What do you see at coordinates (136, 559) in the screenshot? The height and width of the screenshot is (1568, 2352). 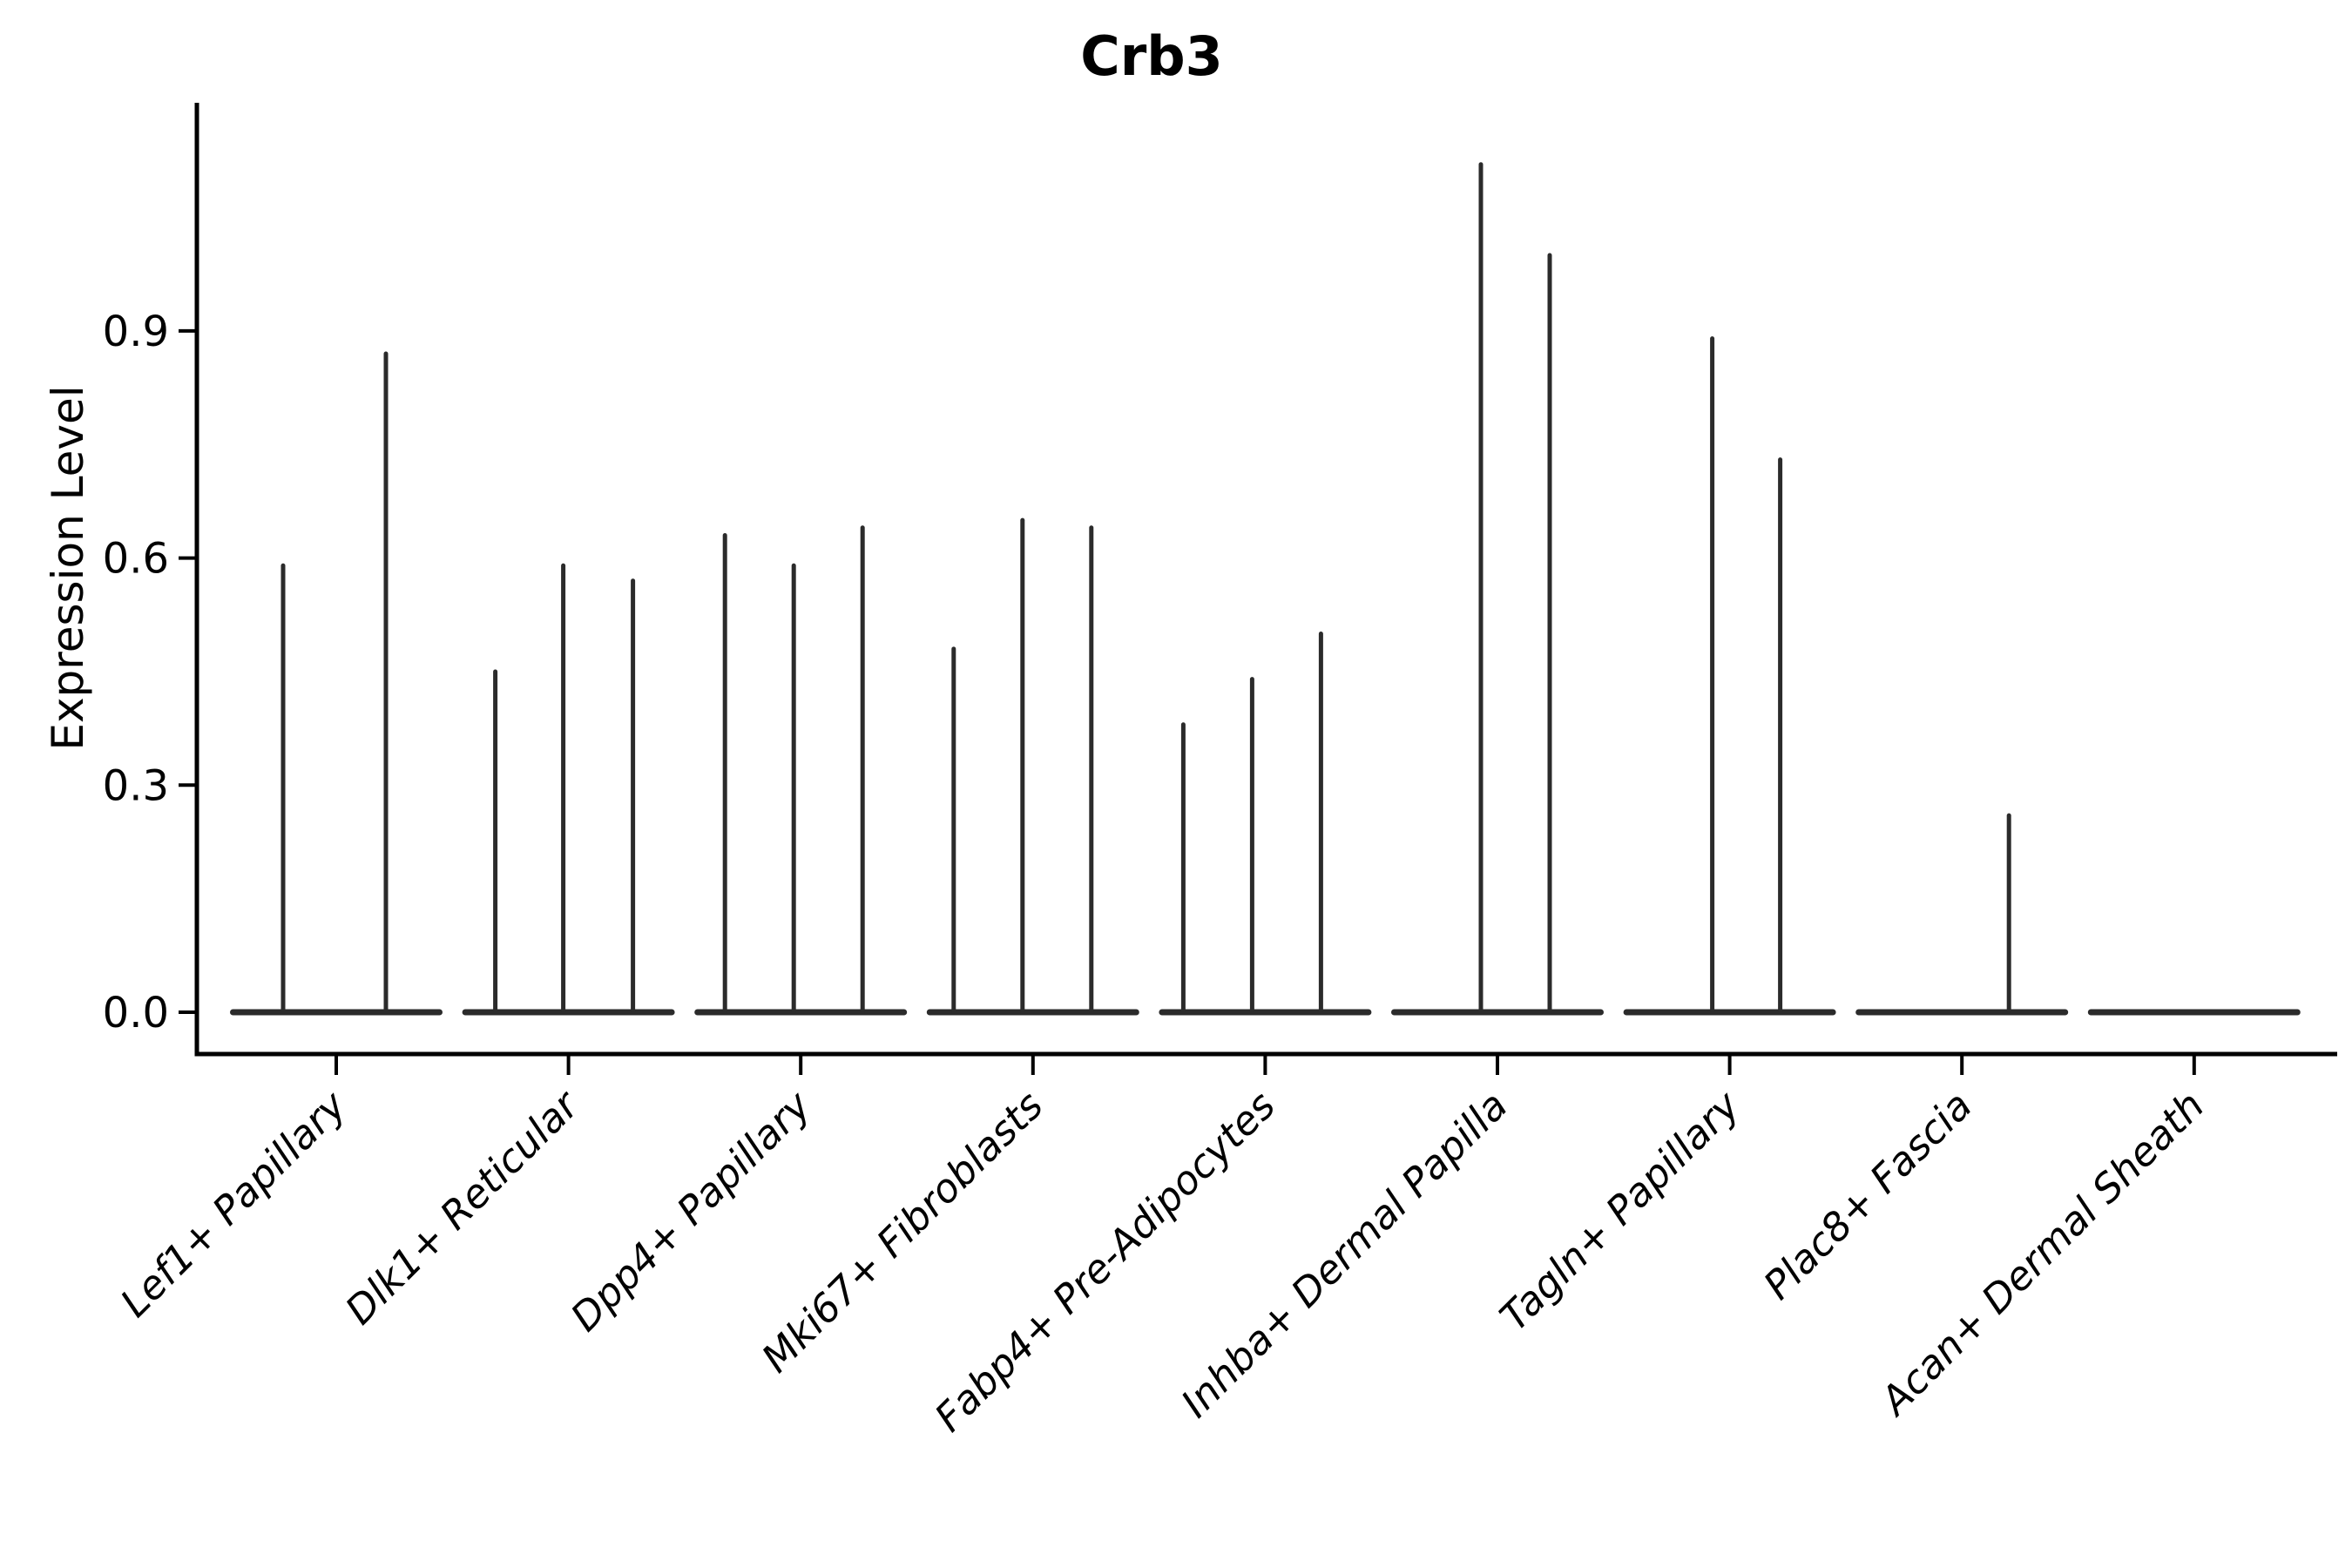 I see `y-tick-label: 0.6` at bounding box center [136, 559].